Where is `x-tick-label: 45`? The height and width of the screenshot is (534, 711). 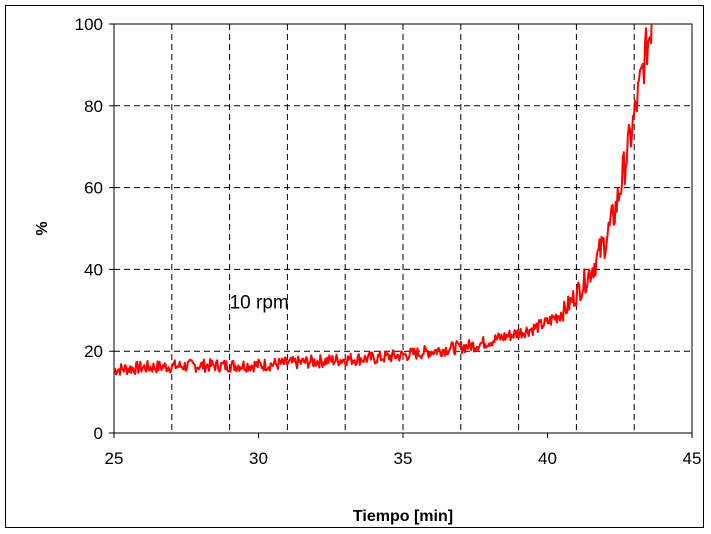 x-tick-label: 45 is located at coordinates (692, 458).